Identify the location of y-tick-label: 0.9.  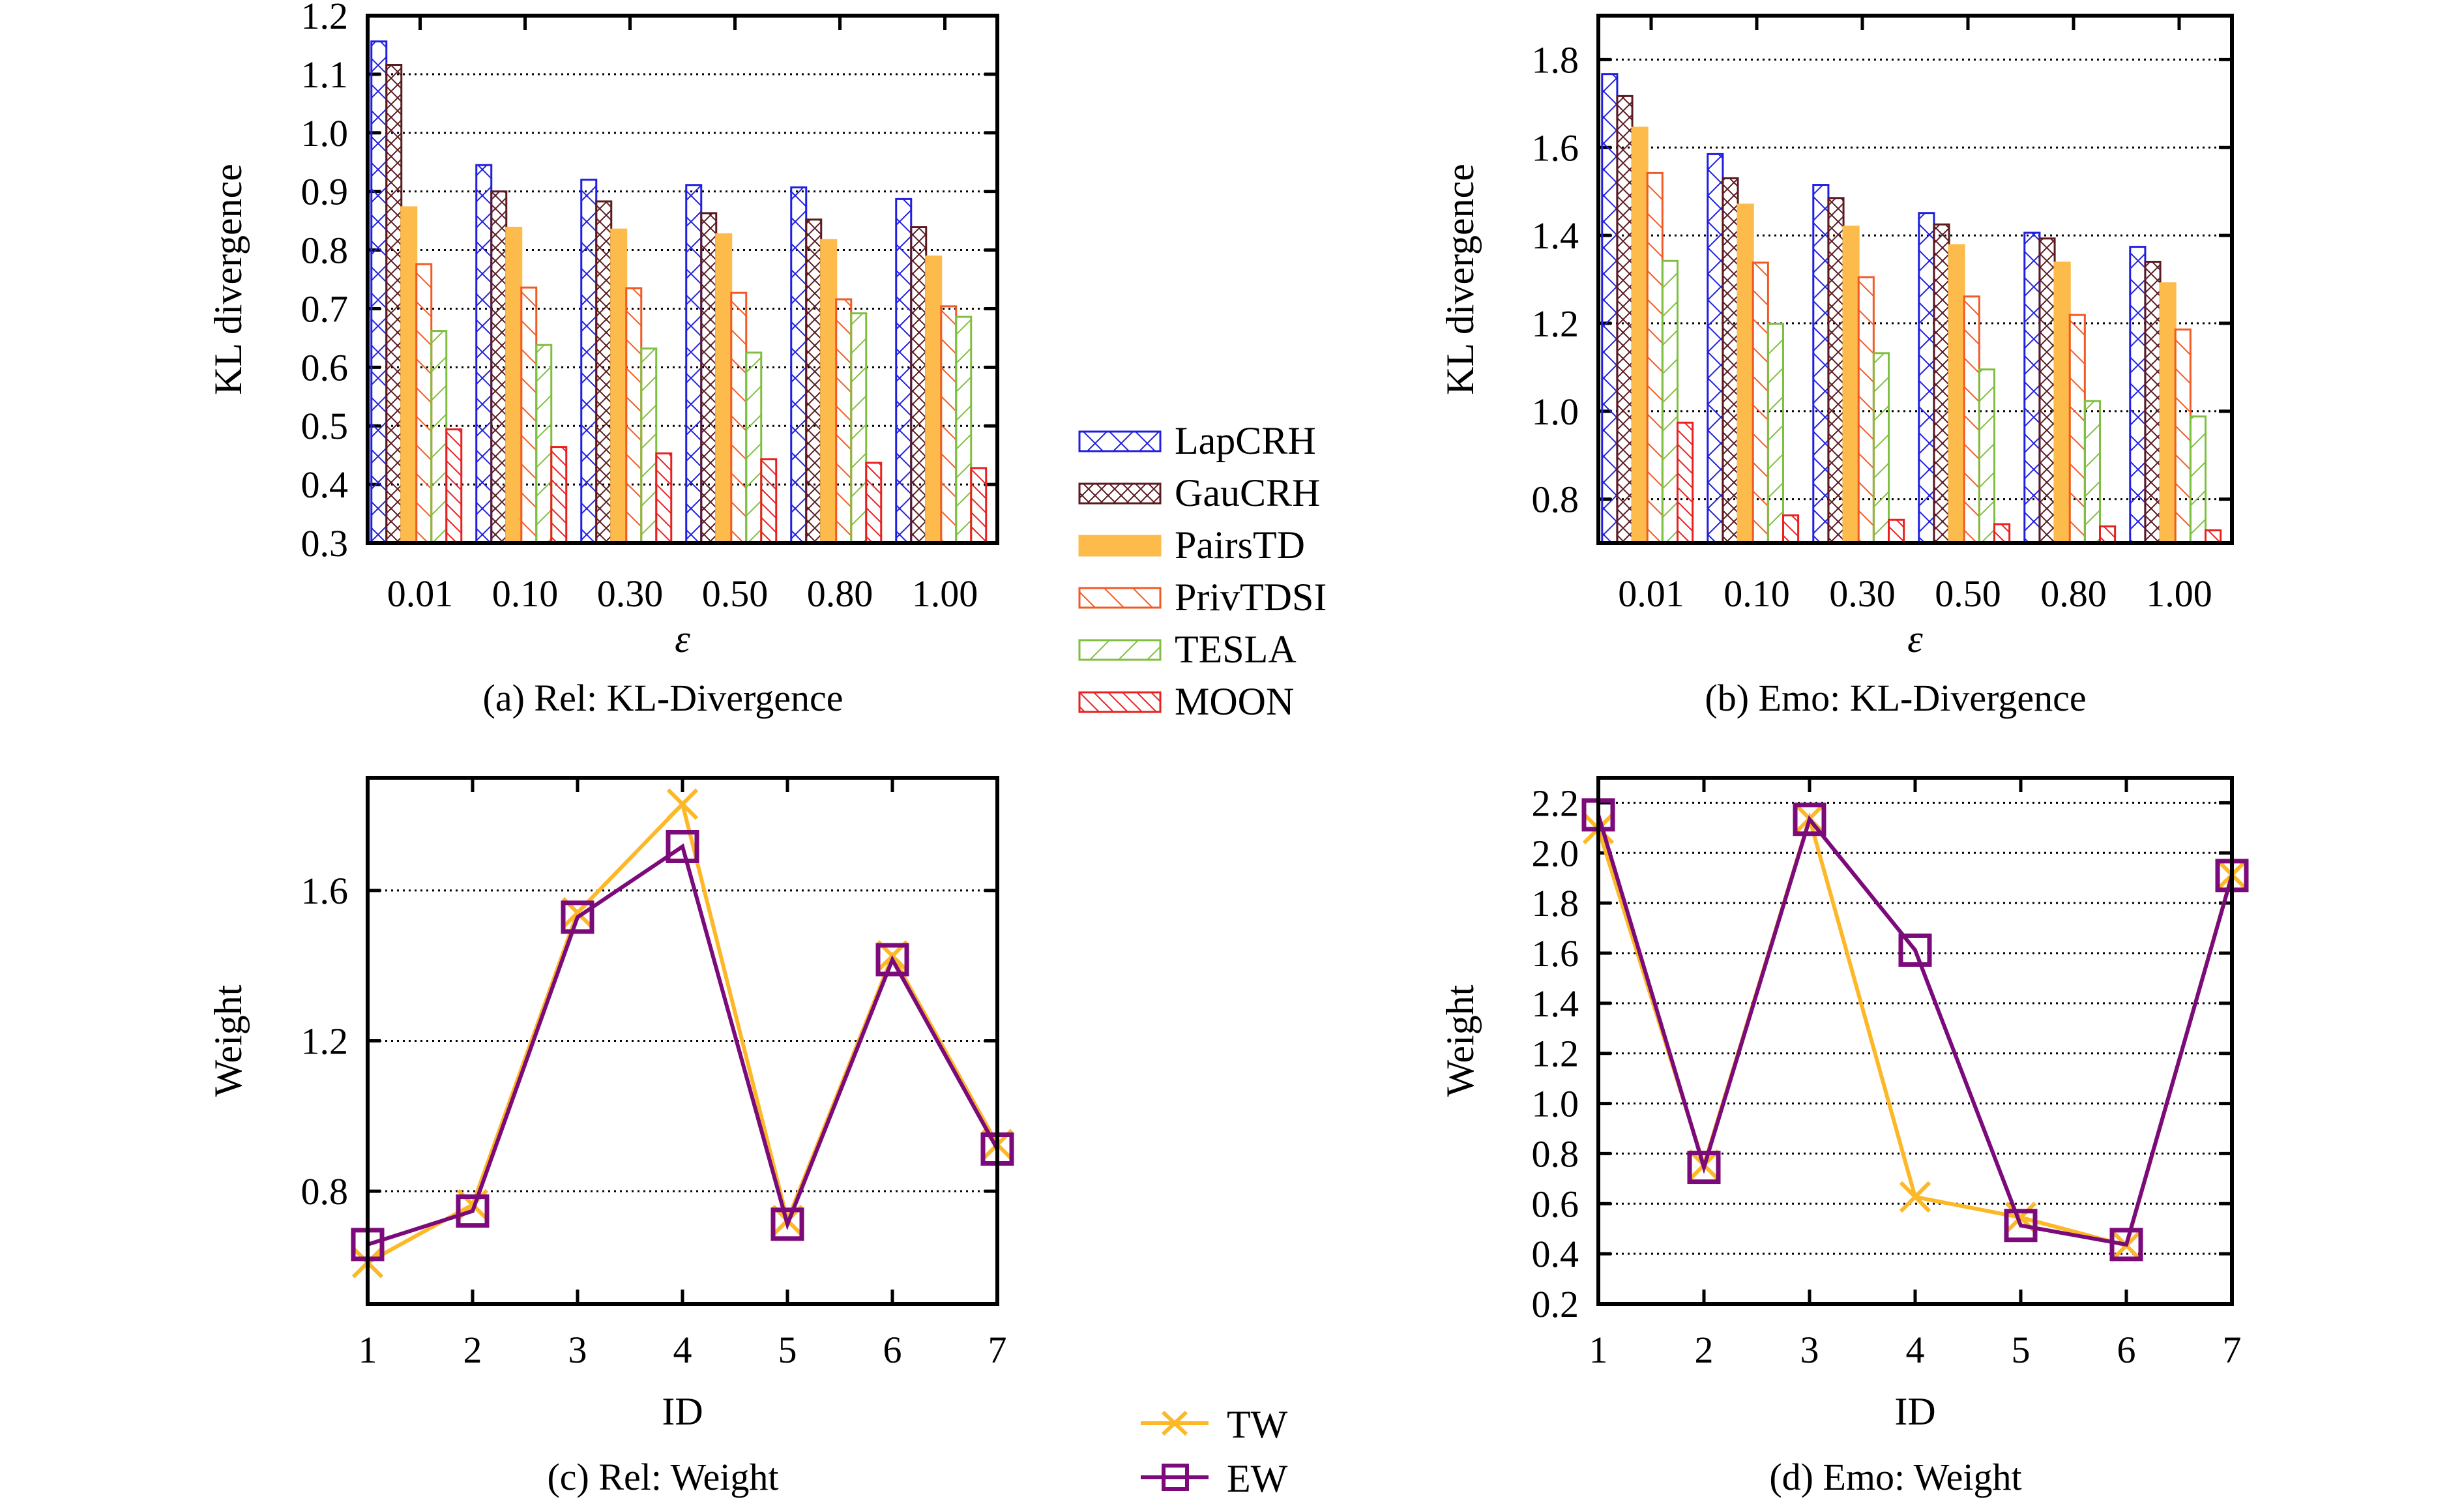
(325, 192).